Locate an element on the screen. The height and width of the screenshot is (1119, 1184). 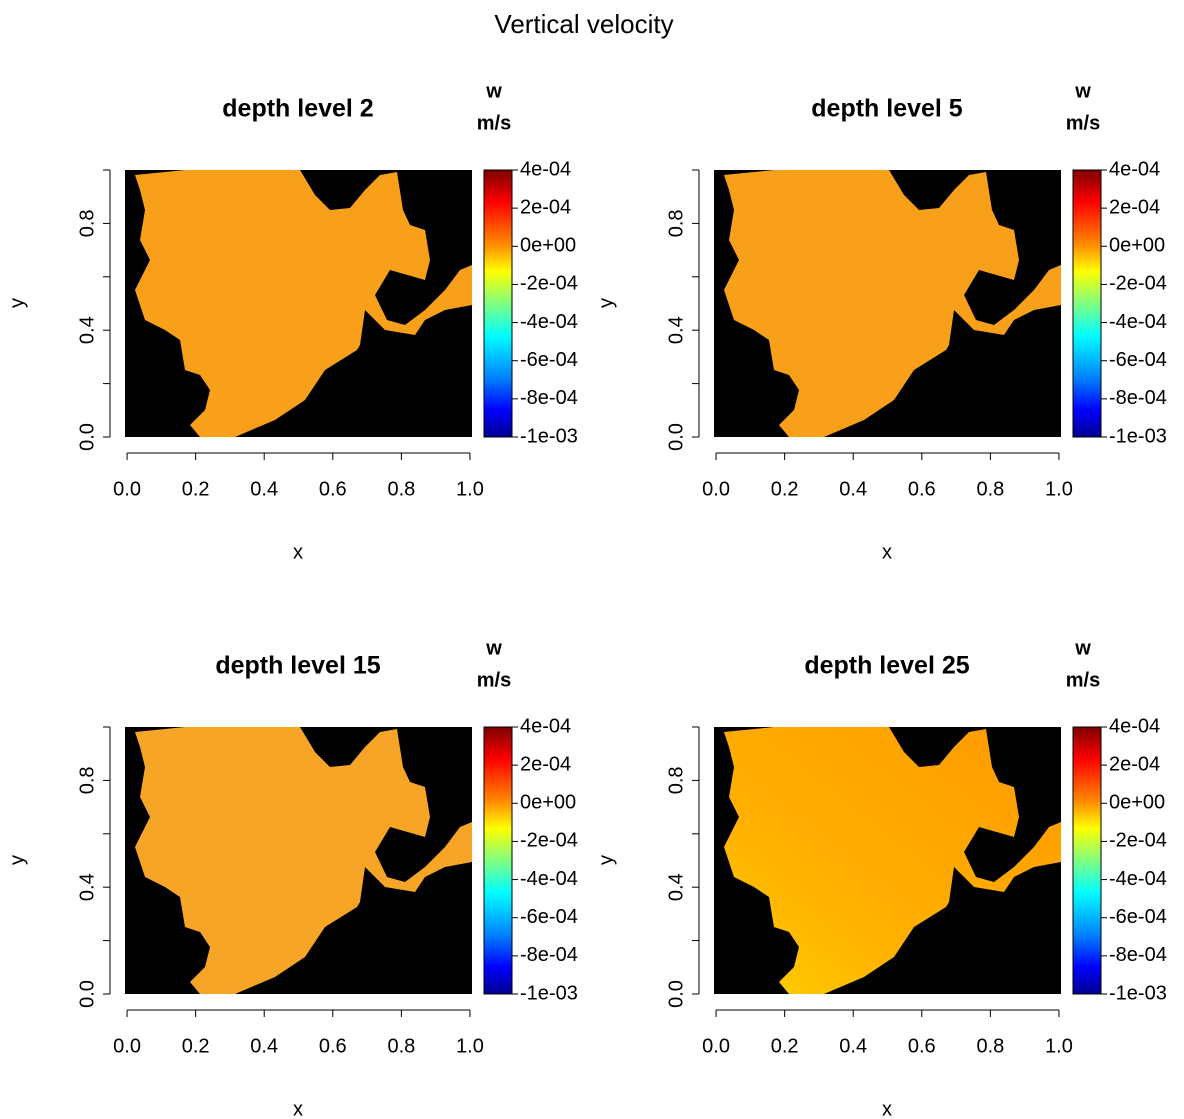
panel-title: depth level 2 is located at coordinates (297, 109).